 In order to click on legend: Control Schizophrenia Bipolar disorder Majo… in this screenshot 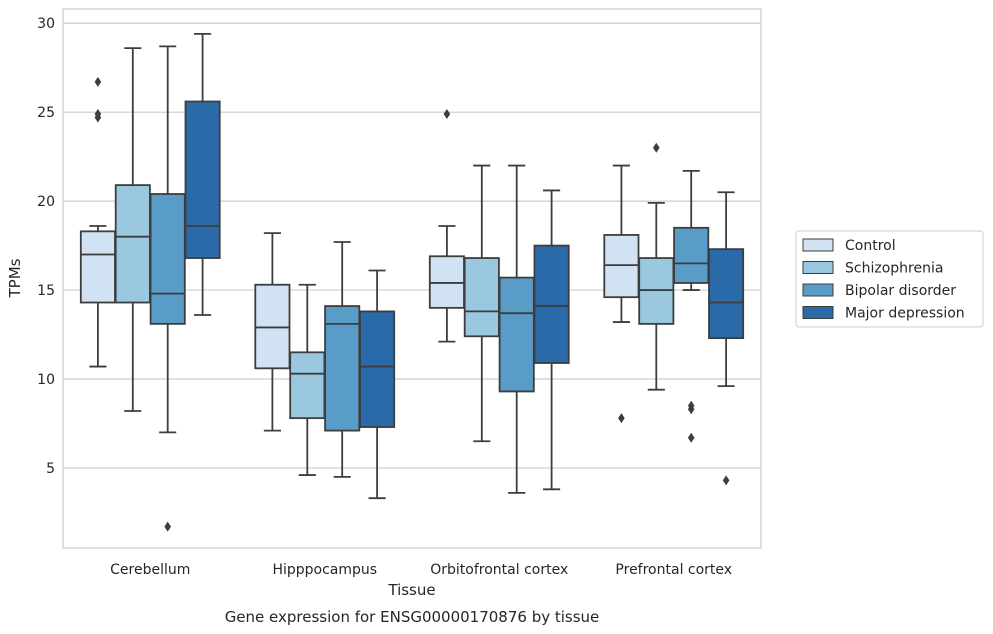, I will do `click(889, 279)`.